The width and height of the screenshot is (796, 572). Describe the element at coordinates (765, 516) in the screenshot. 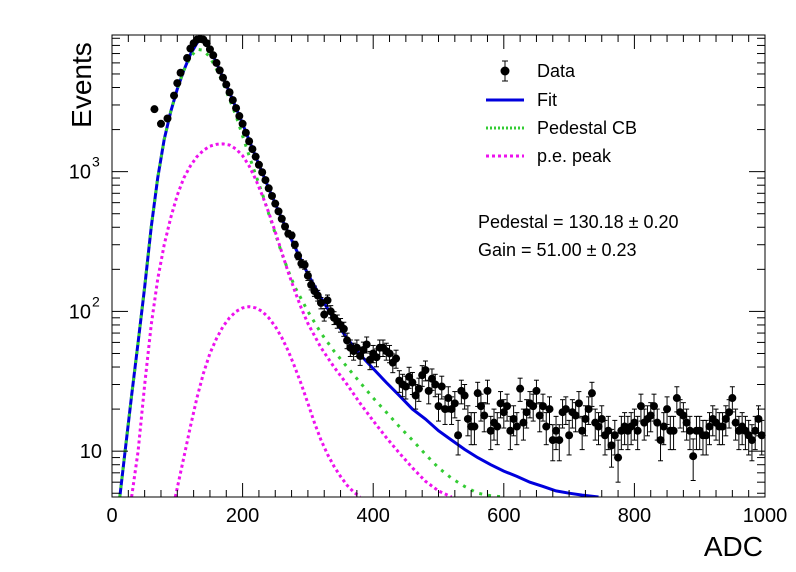

I see `x-tick-label: 1000` at that location.